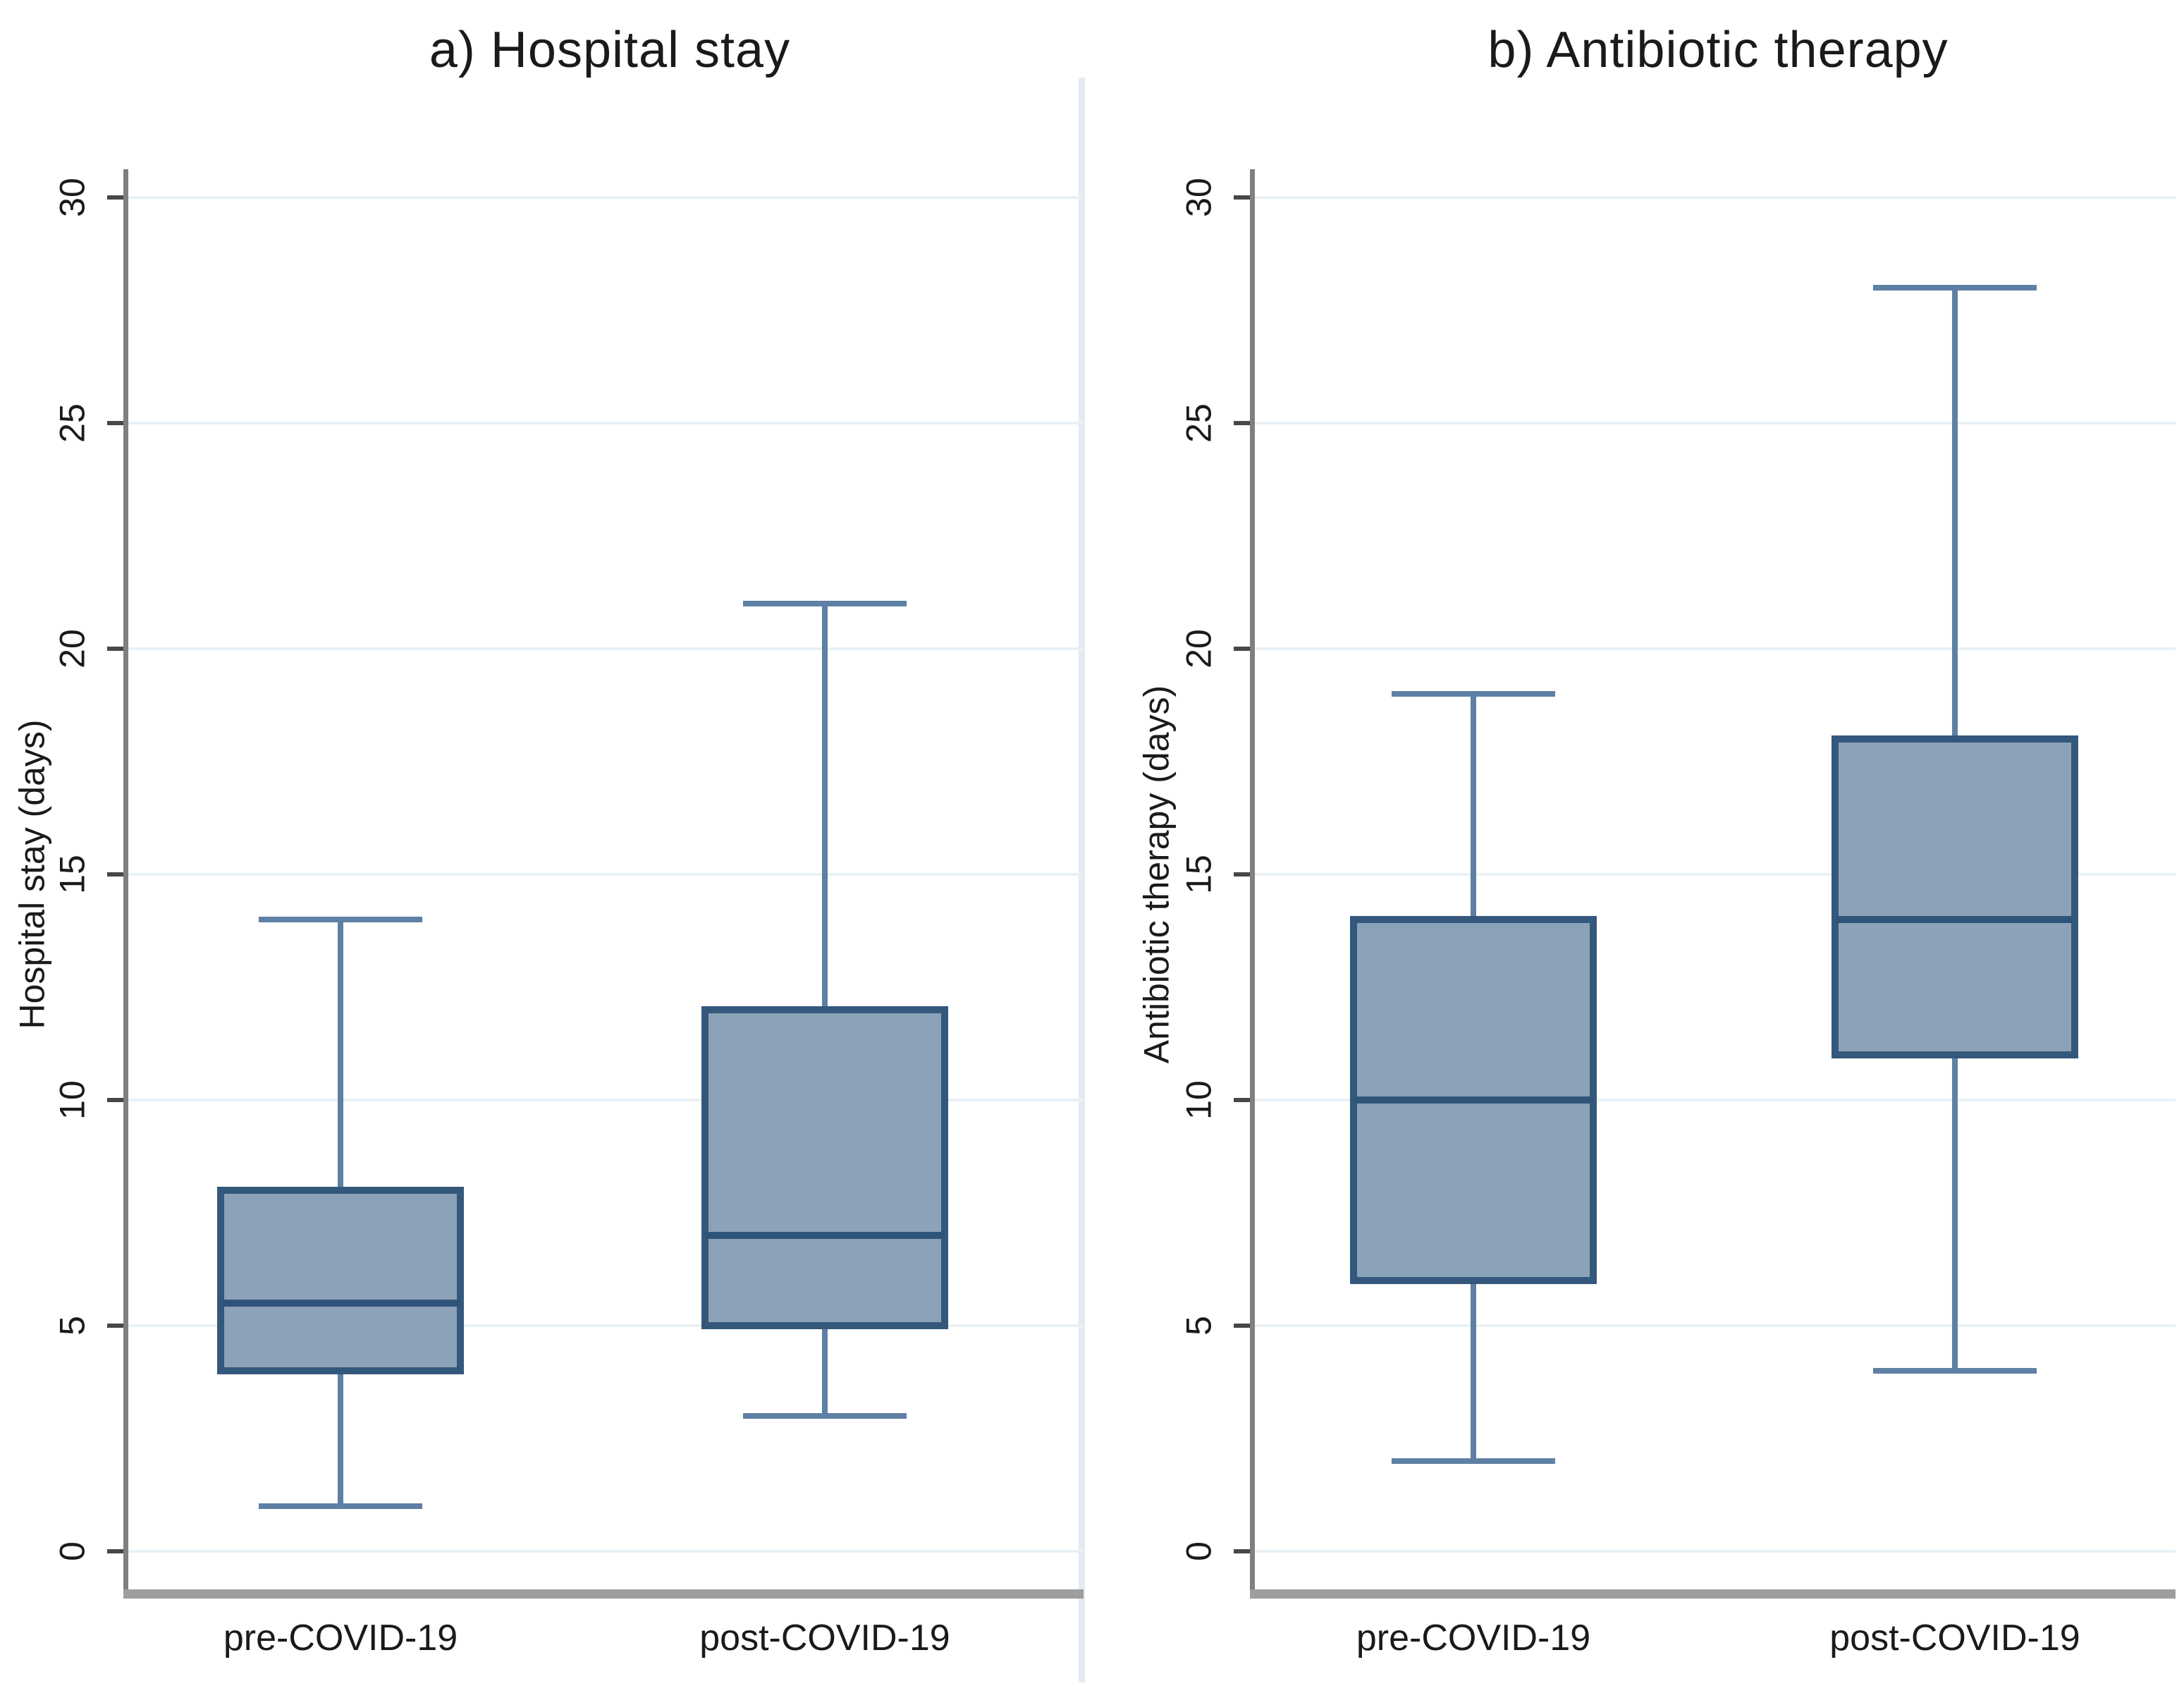 Image resolution: width=2184 pixels, height=1686 pixels. I want to click on panel-a-y-axis-title: Hospital stay (days), so click(33, 874).